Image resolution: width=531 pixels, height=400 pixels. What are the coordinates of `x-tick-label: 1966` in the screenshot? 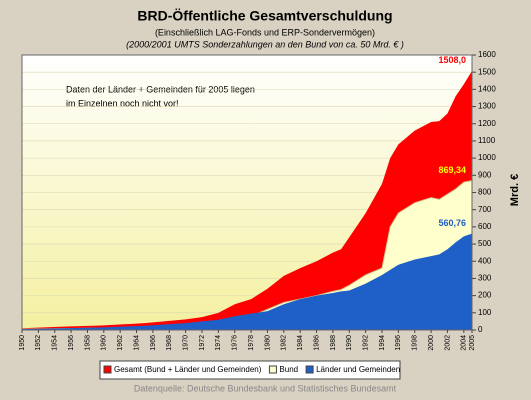 It's located at (153, 343).